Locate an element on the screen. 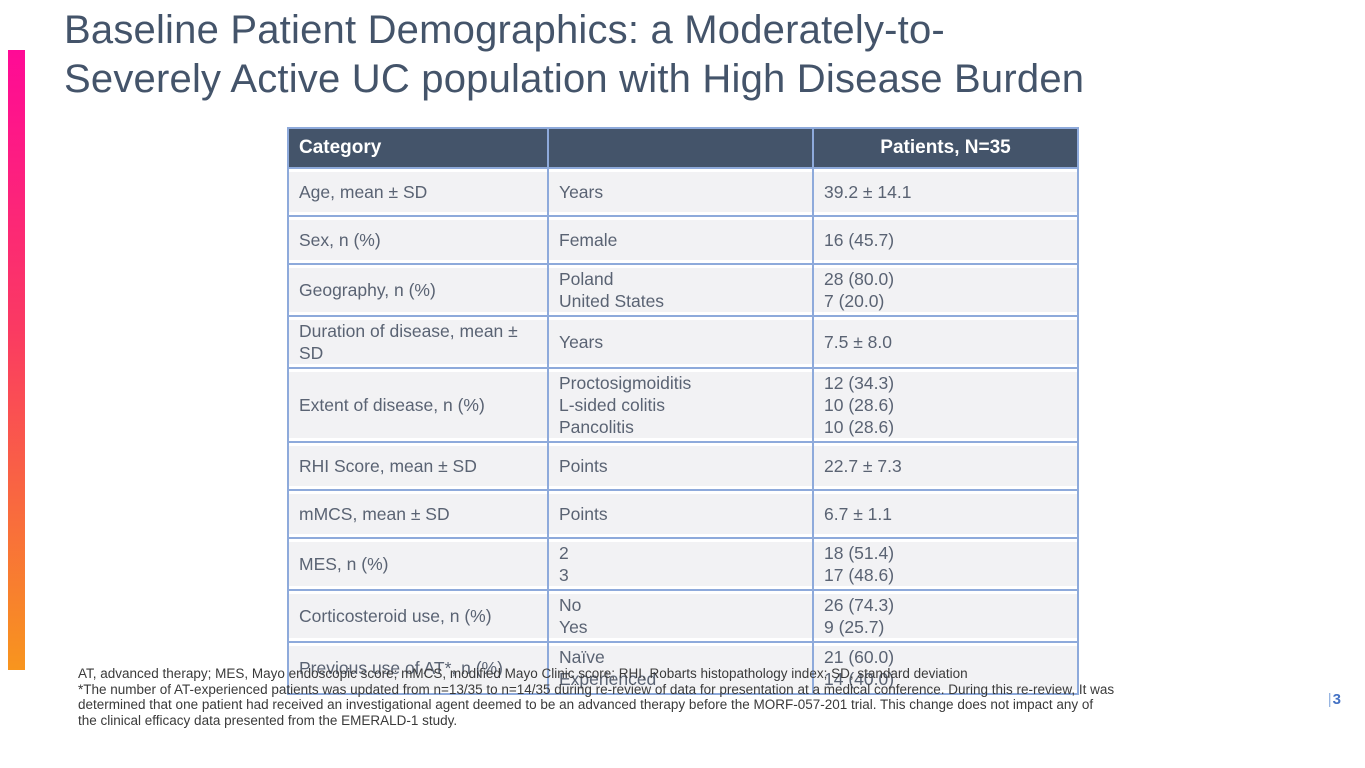 This screenshot has width=1365, height=768. cell-line: 12 (34.3) is located at coordinates (859, 383).